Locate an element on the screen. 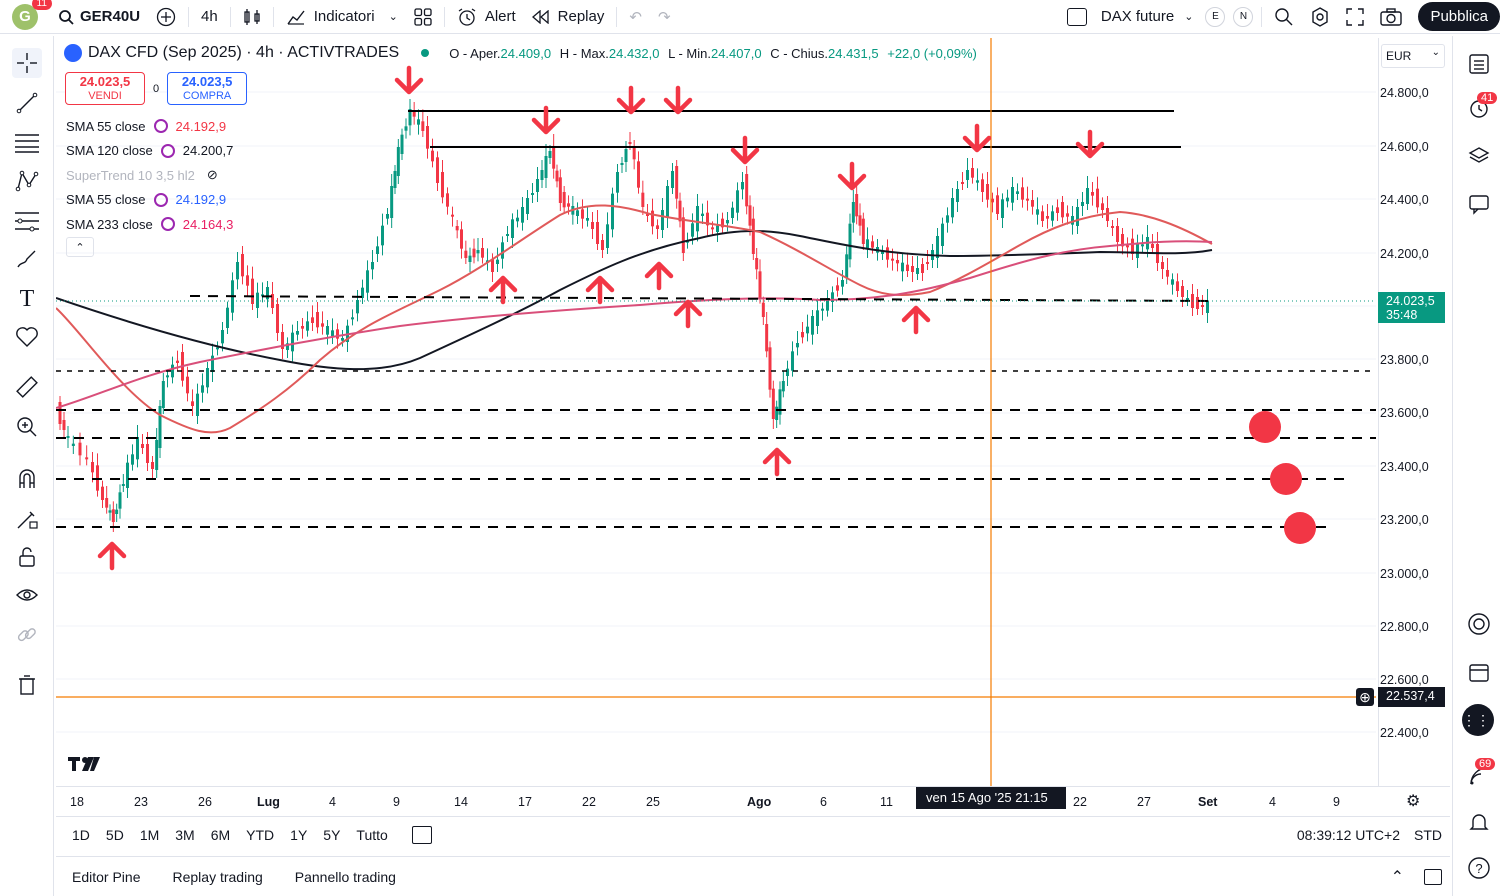 This screenshot has height=896, width=1500. crosshair-icon is located at coordinates (27, 63).